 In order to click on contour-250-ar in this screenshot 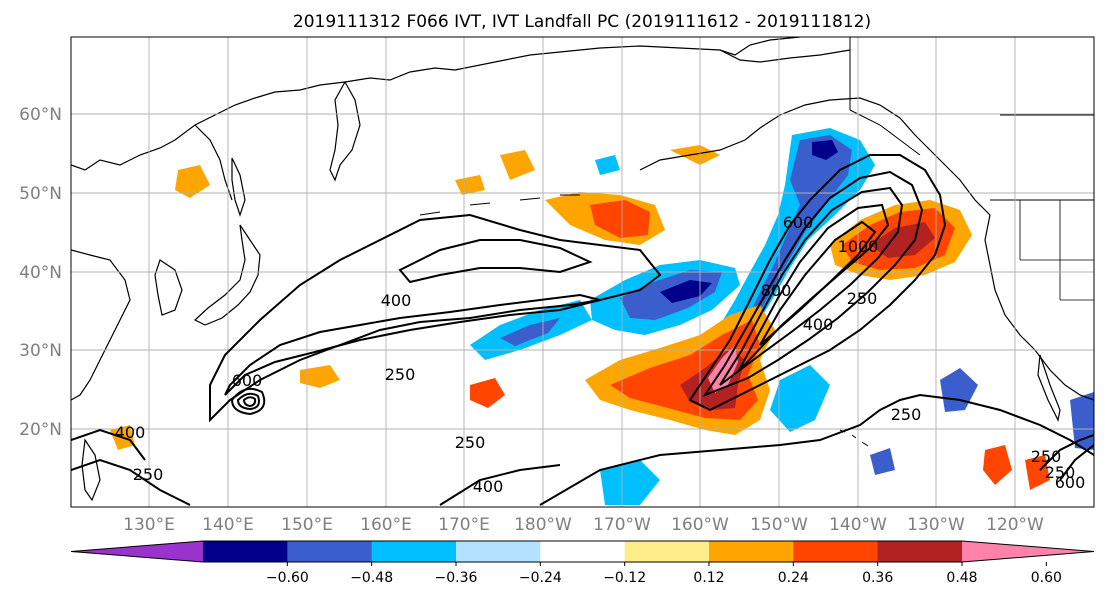, I will do `click(817, 283)`.